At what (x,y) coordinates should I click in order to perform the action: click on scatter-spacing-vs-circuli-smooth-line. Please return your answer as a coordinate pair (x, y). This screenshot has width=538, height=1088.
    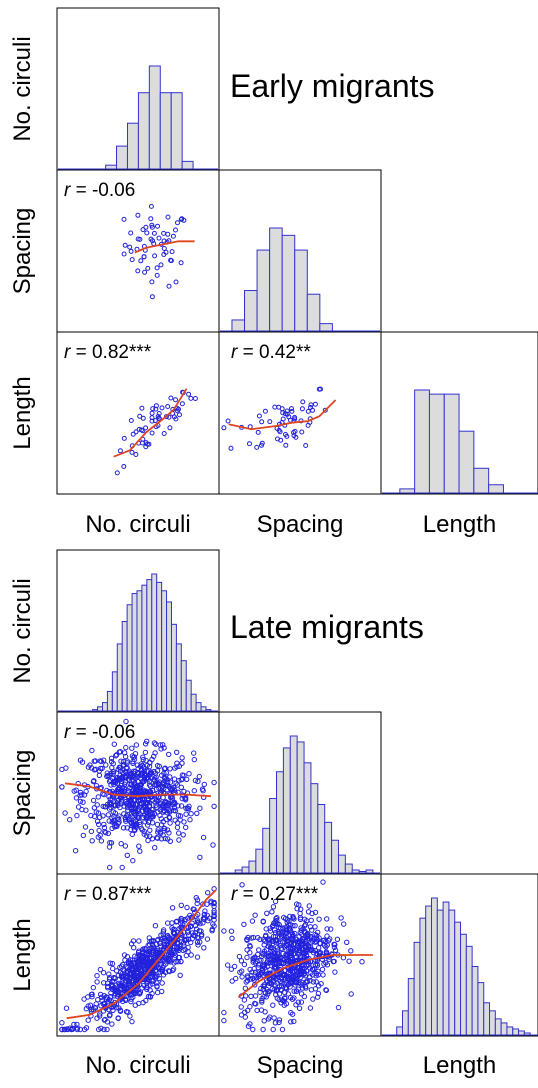
    Looking at the image, I should click on (164, 247).